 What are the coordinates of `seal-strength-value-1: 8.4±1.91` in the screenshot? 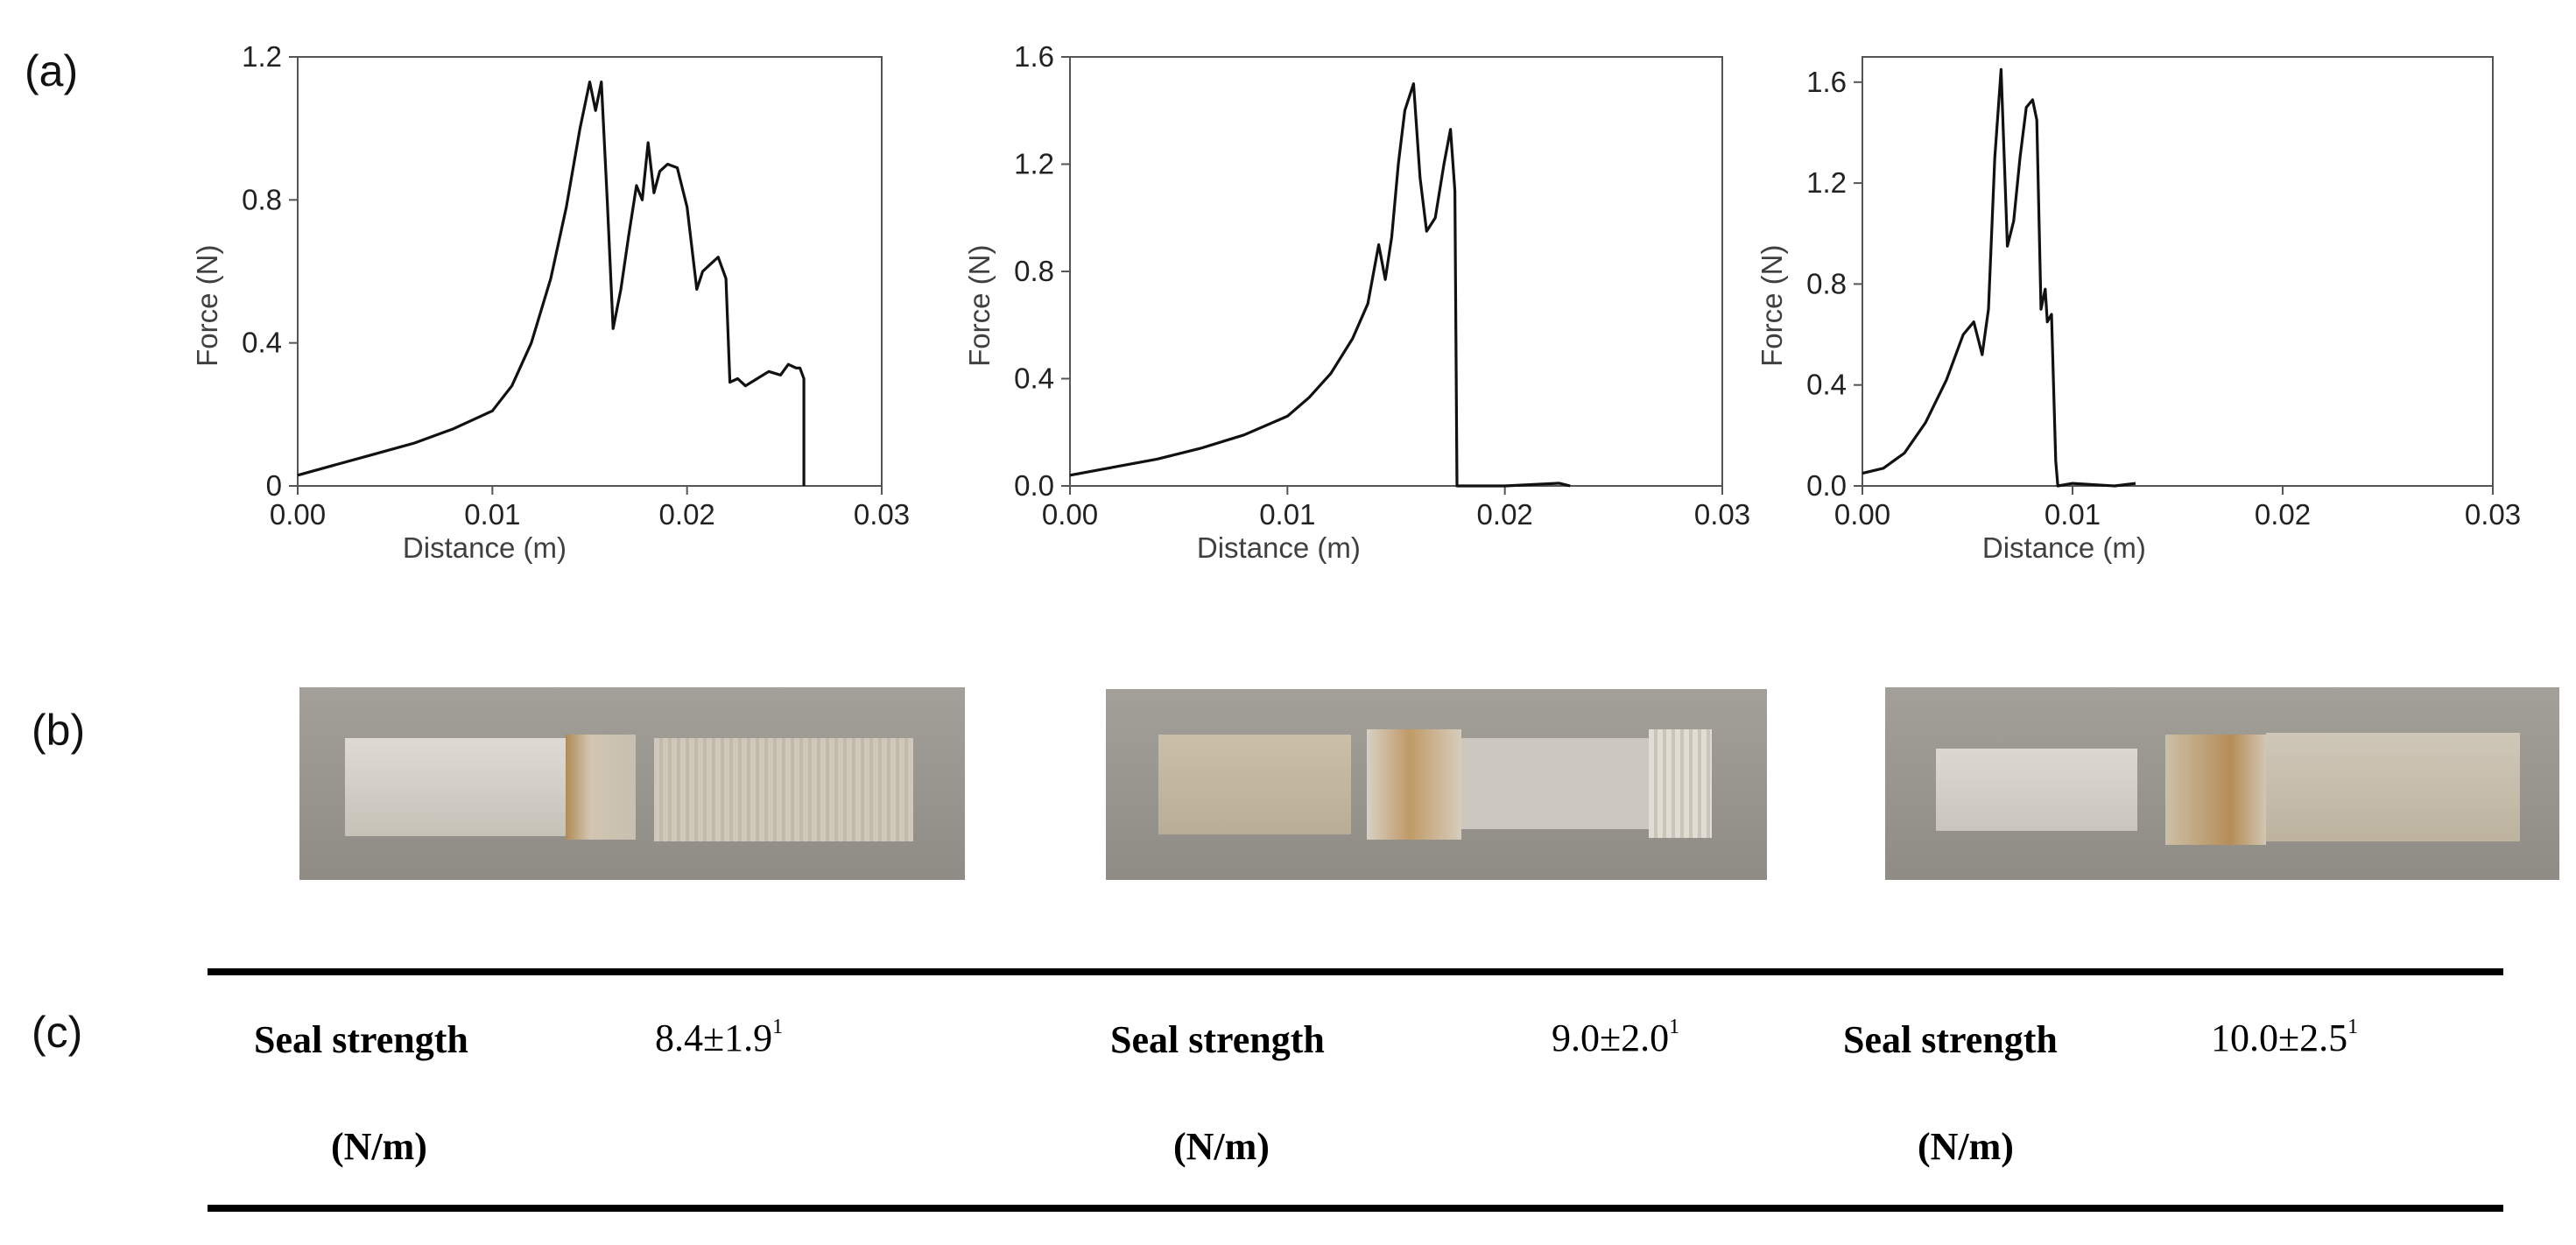 It's located at (719, 1038).